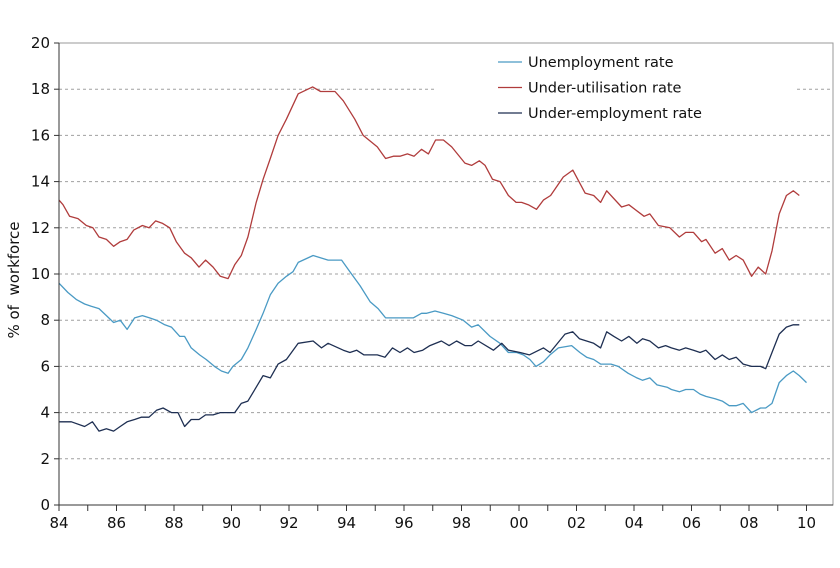 The width and height of the screenshot is (840, 568). What do you see at coordinates (45, 505) in the screenshot?
I see `y-tick-label: 0` at bounding box center [45, 505].